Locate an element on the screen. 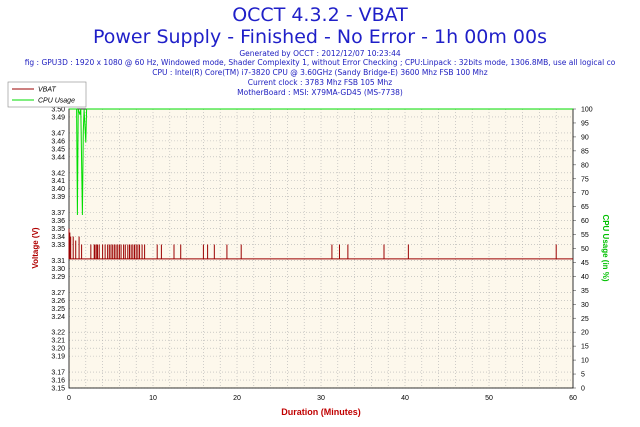  y2-tick-label: 75 is located at coordinates (585, 179).